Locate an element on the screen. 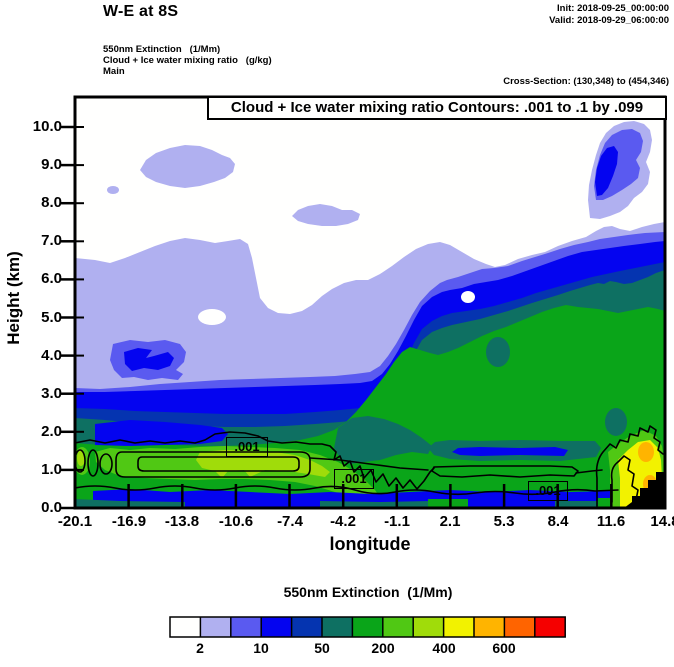 The image size is (674, 667). contour-label-3: .001 is located at coordinates (548, 491).